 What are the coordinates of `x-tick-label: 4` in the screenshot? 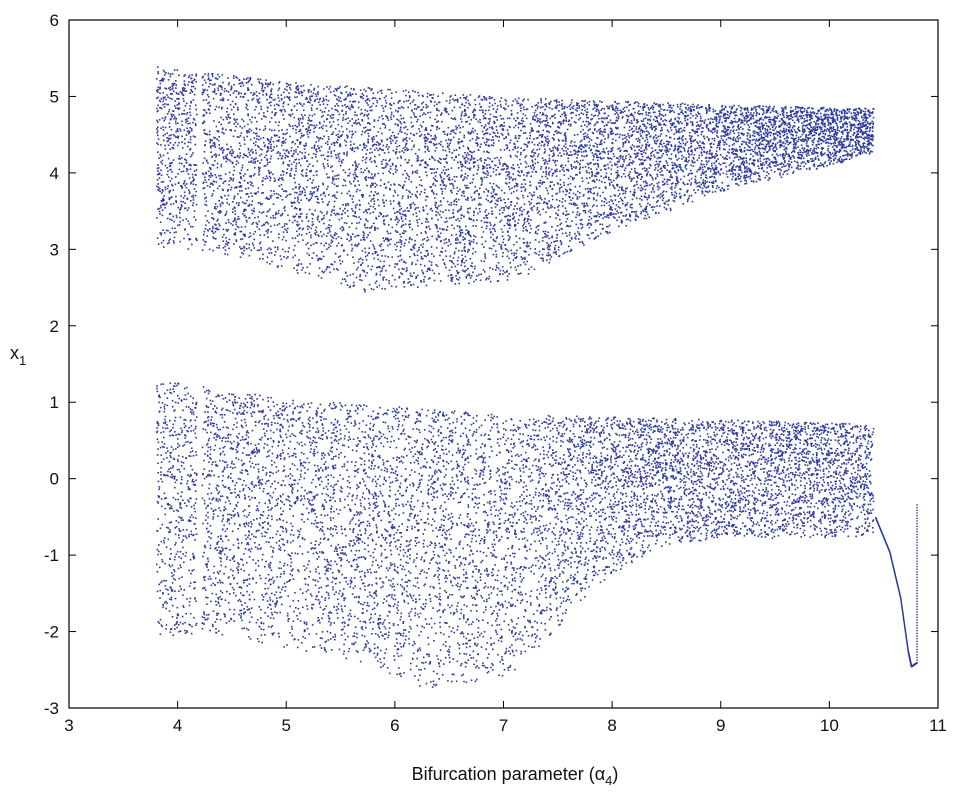 It's located at (177, 725).